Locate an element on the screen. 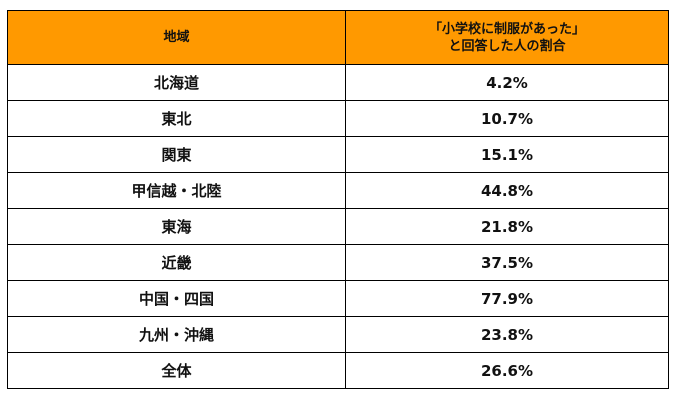 The height and width of the screenshot is (405, 675). table-row: 近畿 37.5% is located at coordinates (338, 262).